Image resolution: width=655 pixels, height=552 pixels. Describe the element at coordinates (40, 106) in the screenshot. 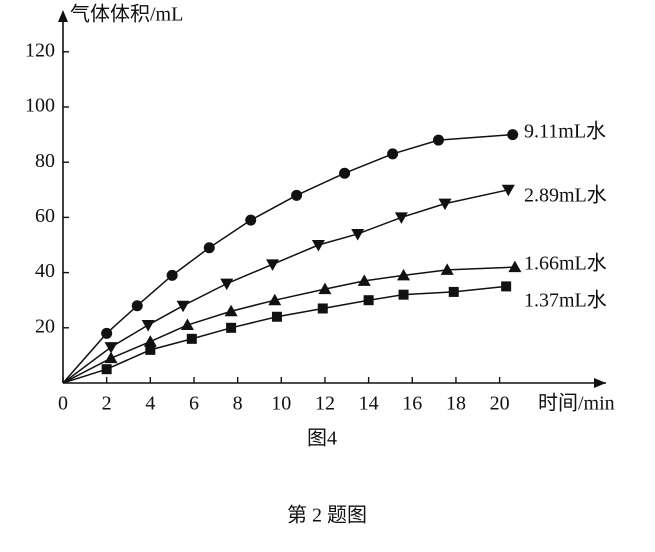

I see `y-tick-label: 100` at that location.